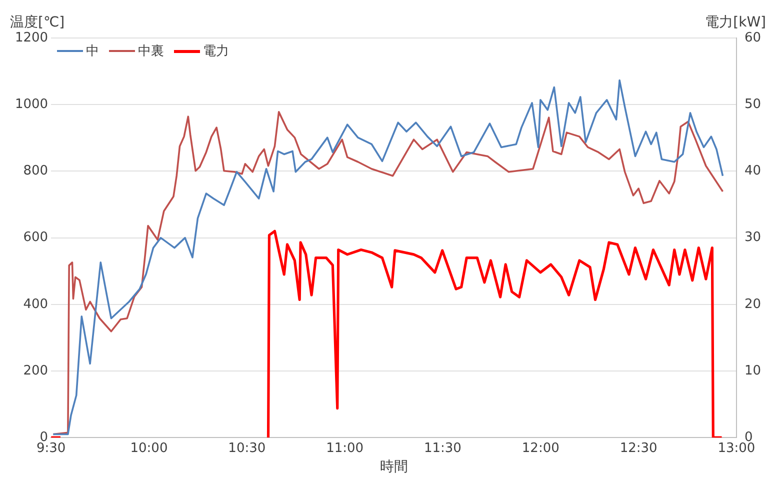  I want to click on x-tick-label: 12:00, so click(541, 448).